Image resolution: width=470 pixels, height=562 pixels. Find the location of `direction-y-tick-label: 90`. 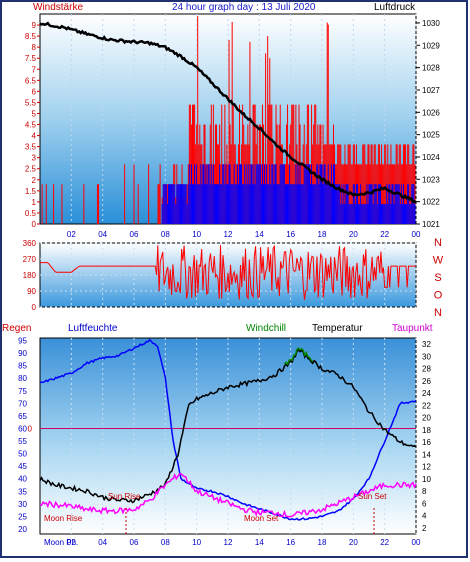

direction-y-tick-label: 90 is located at coordinates (31, 291).